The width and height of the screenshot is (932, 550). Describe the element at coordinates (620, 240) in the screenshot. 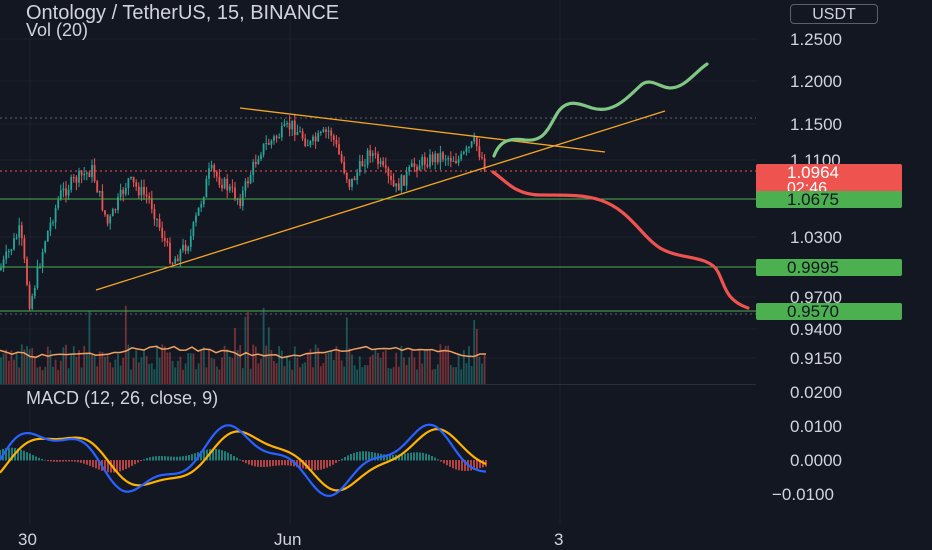

I see `bearish-projection-path` at that location.